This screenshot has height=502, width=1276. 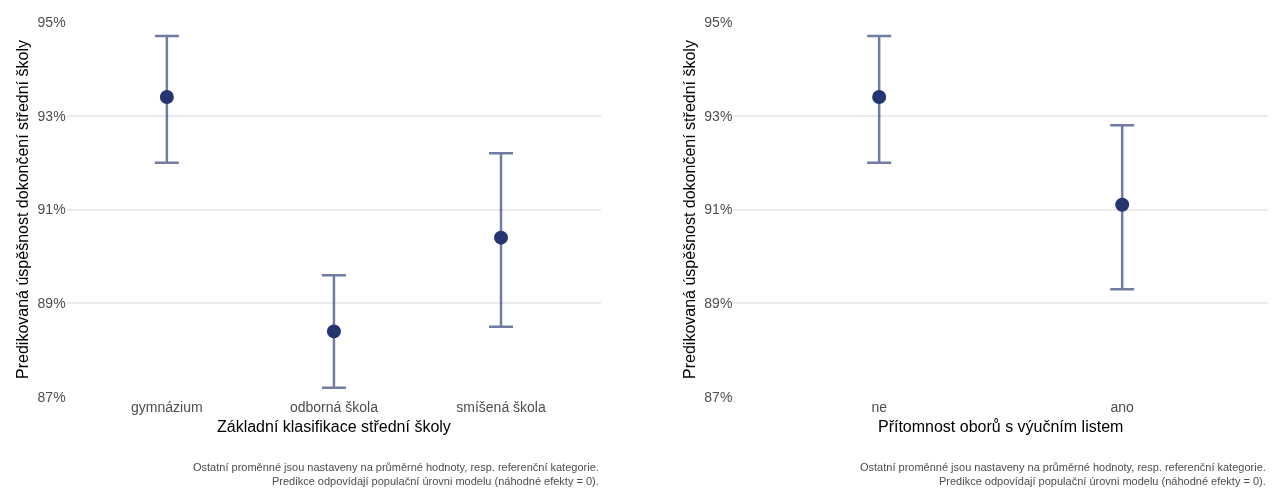 I want to click on x-tick-label: odborná škola, so click(x=334, y=407).